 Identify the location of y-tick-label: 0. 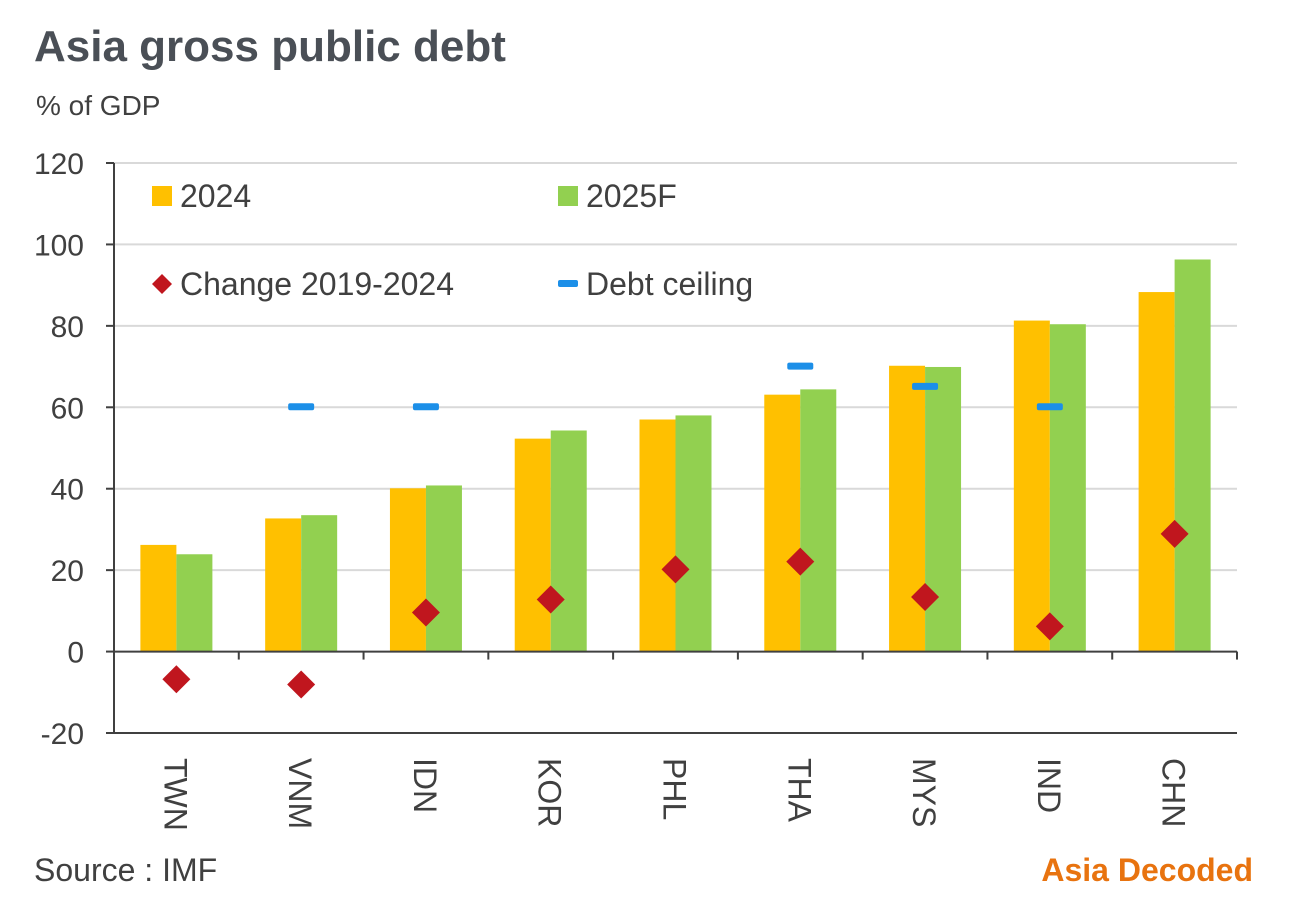
(75, 653).